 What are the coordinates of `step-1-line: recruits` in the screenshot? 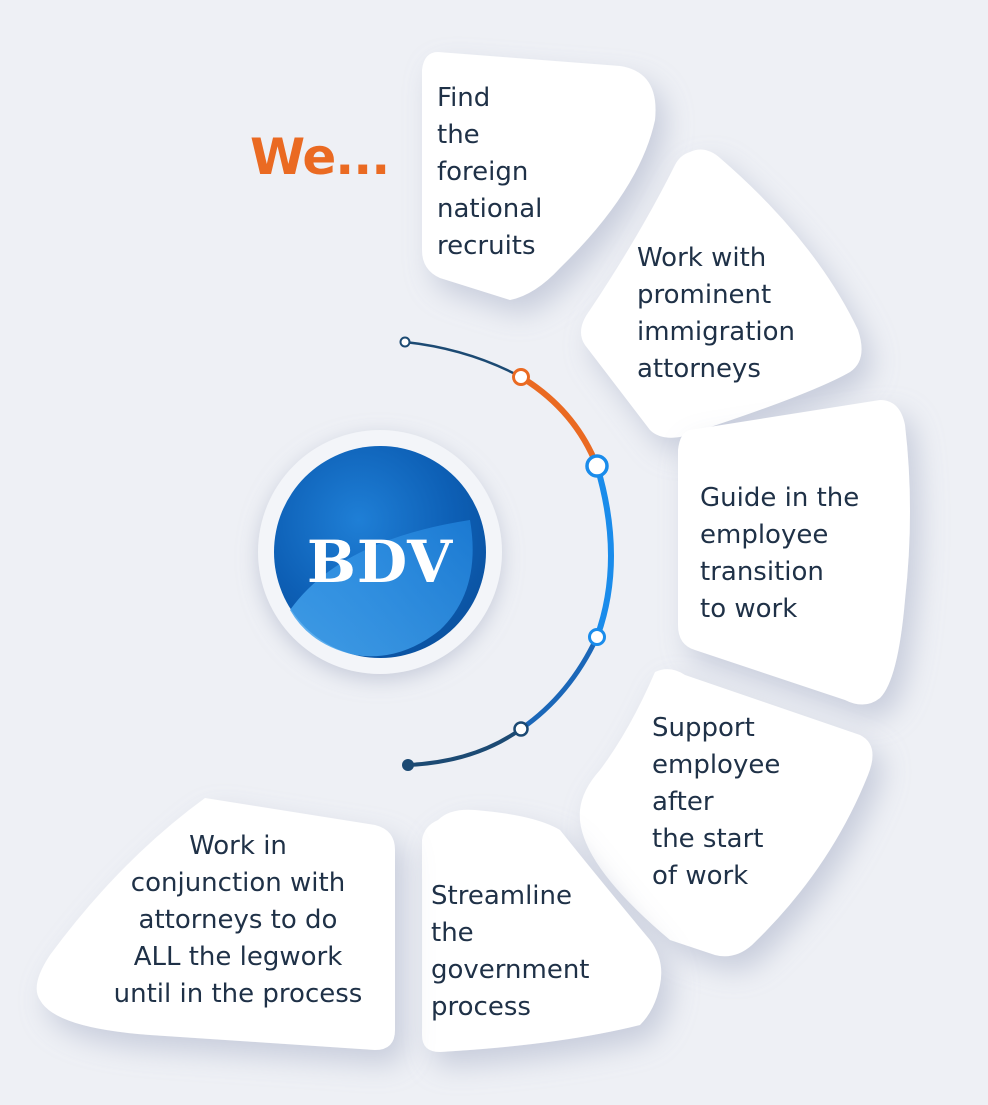 It's located at (486, 246).